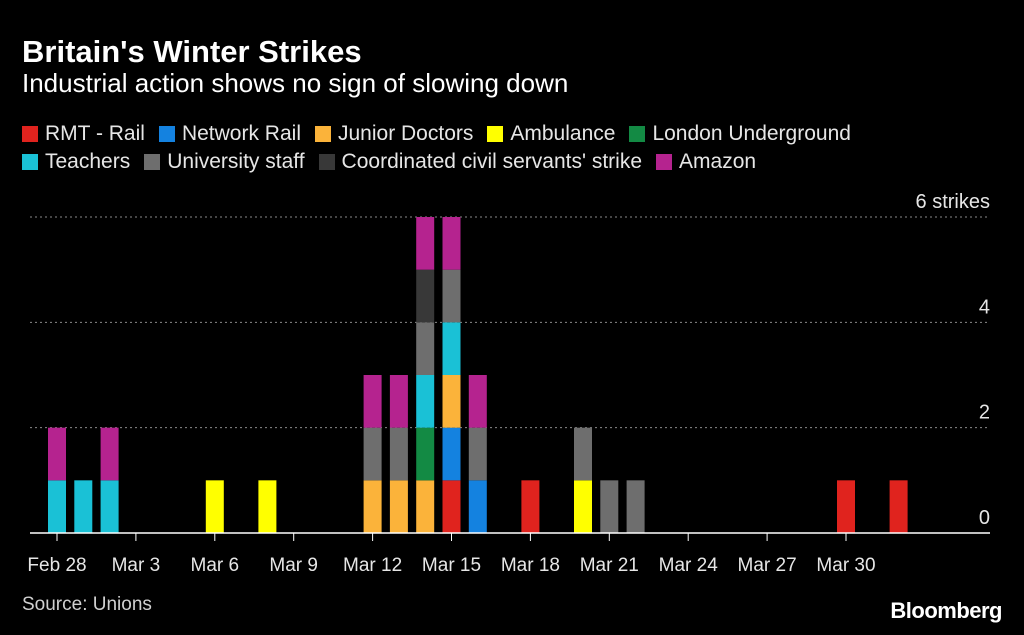 The image size is (1024, 635). I want to click on legend-label: Network Rail, so click(241, 133).